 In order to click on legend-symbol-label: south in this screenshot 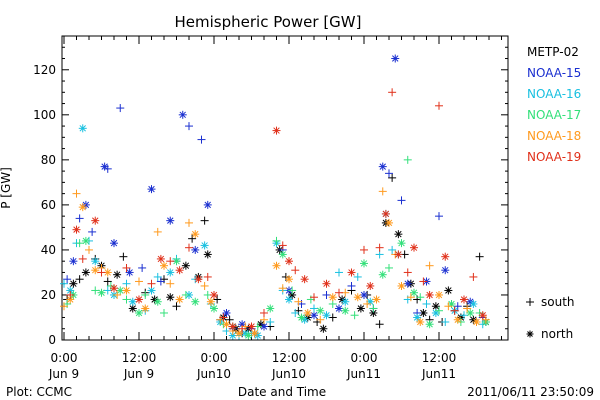, I will do `click(558, 302)`.